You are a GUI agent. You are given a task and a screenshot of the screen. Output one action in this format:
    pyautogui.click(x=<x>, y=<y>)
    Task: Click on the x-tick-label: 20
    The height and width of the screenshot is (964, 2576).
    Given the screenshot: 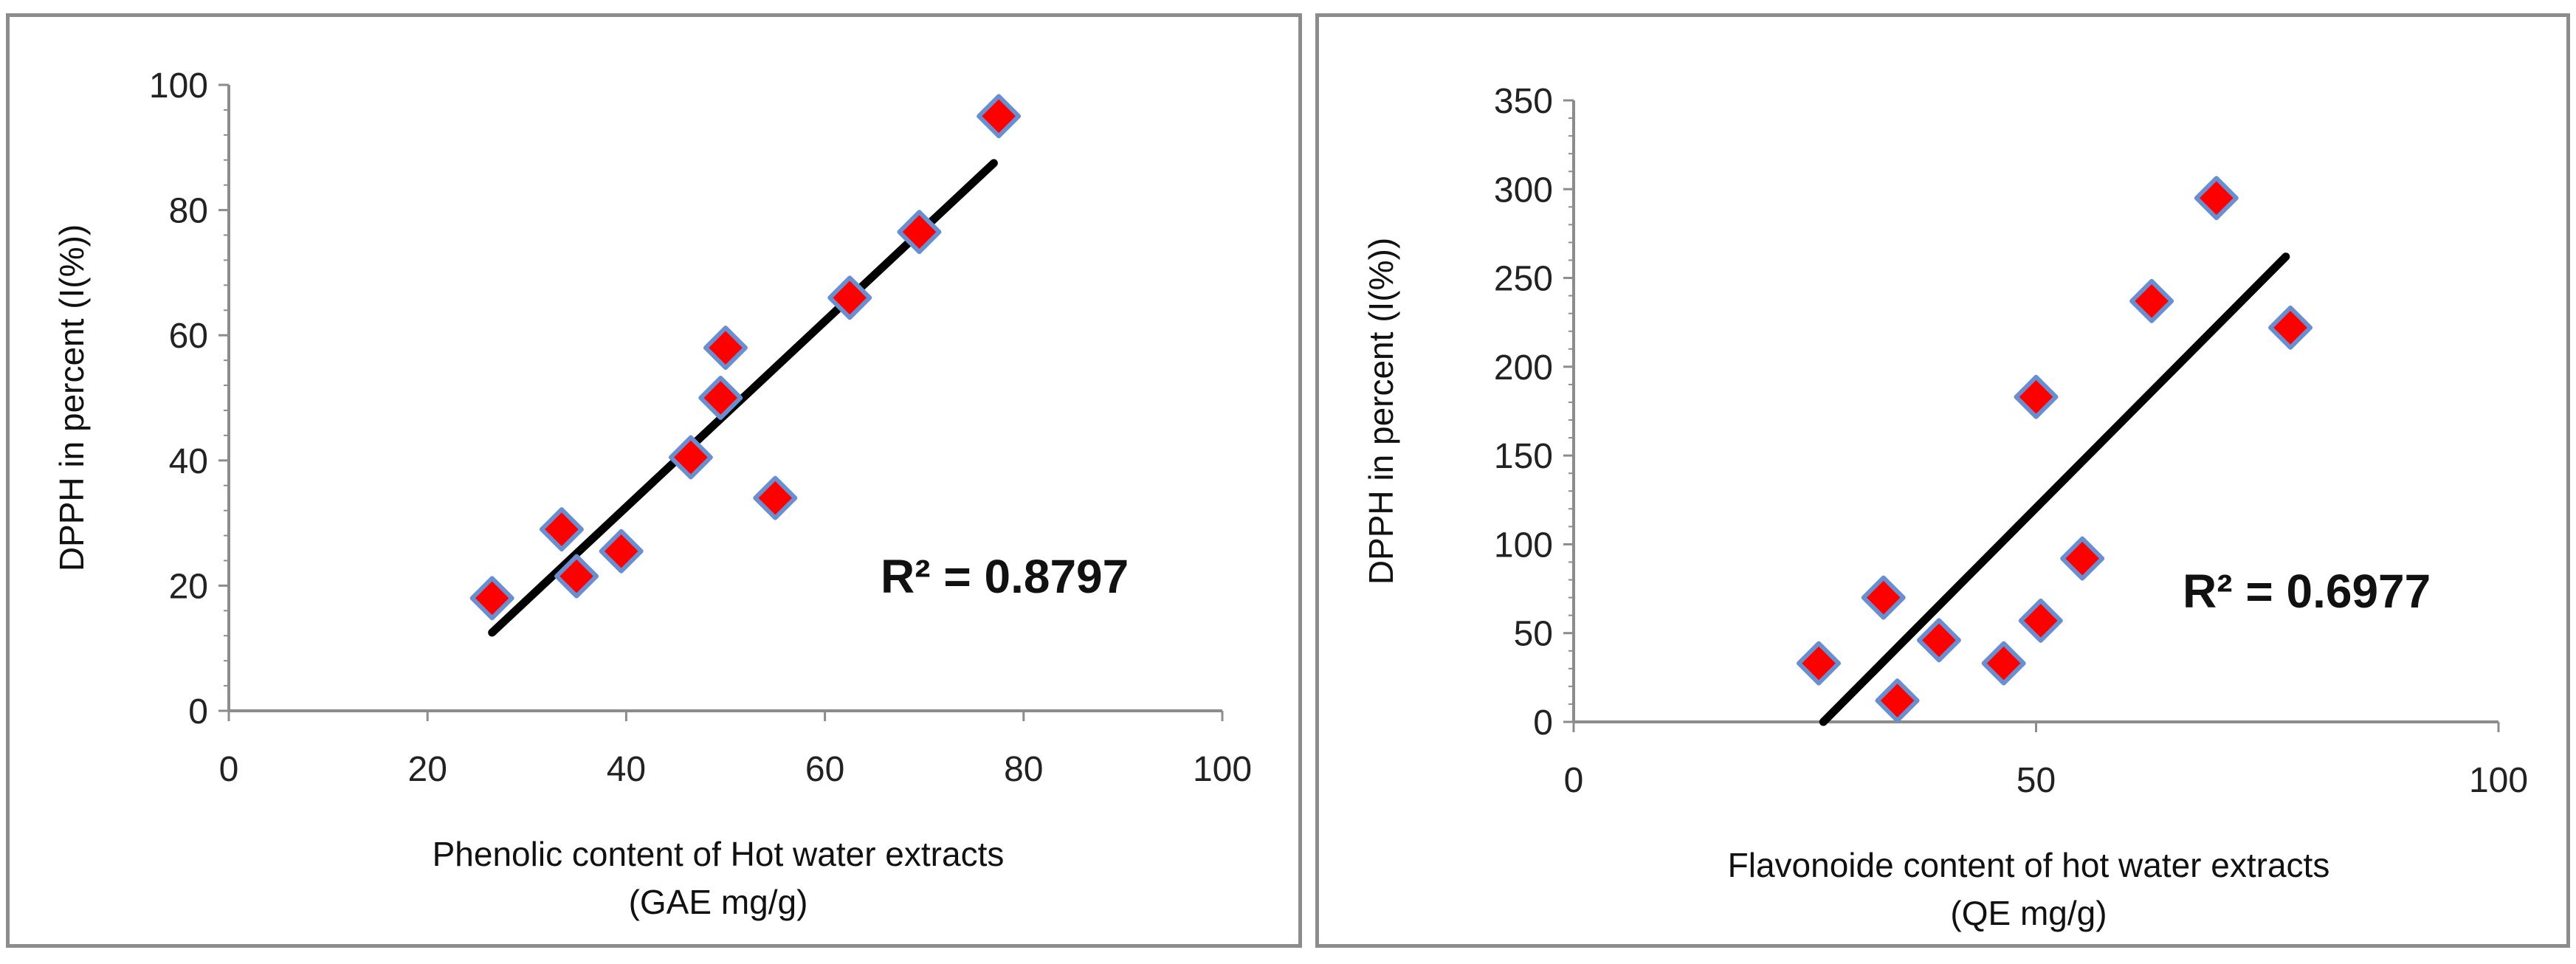 What is the action you would take?
    pyautogui.click(x=428, y=769)
    